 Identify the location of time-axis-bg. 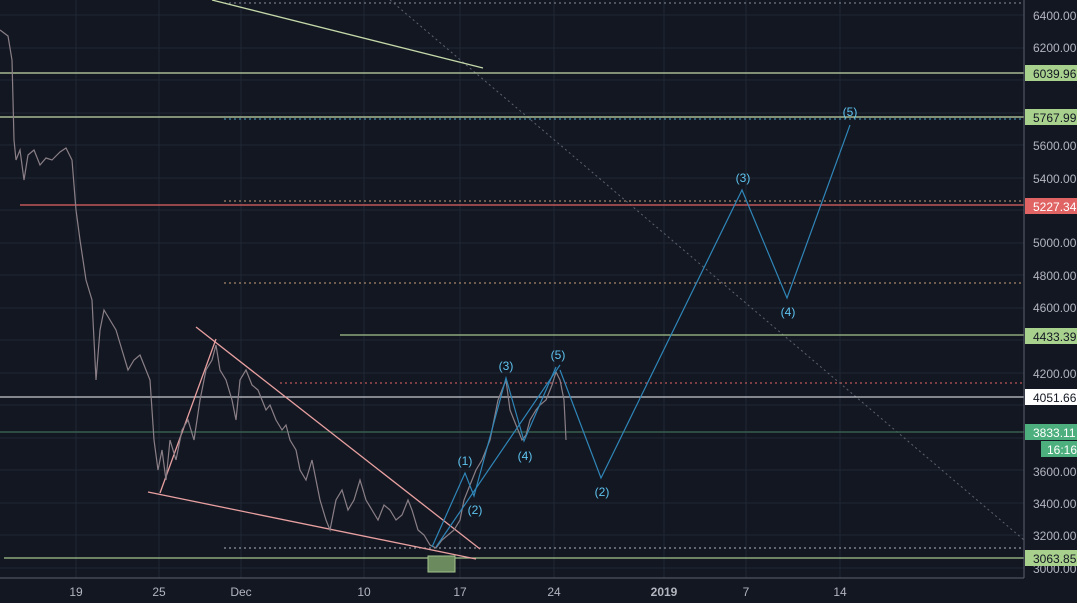
(512, 591).